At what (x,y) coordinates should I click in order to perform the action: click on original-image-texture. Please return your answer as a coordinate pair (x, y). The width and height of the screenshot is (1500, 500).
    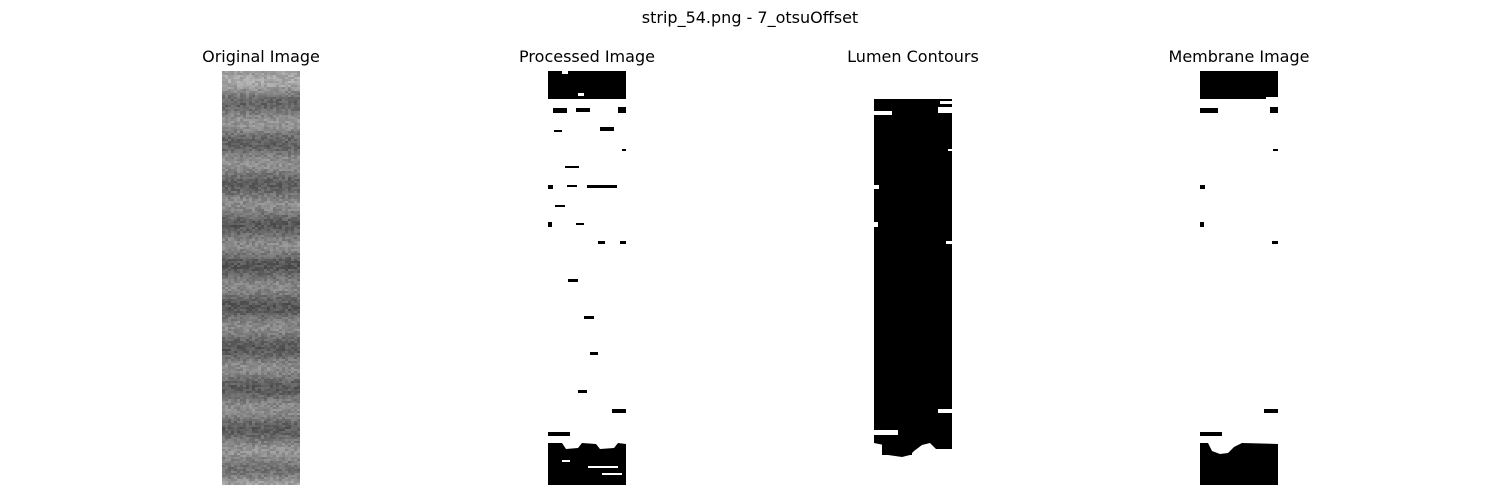
    Looking at the image, I should click on (261, 278).